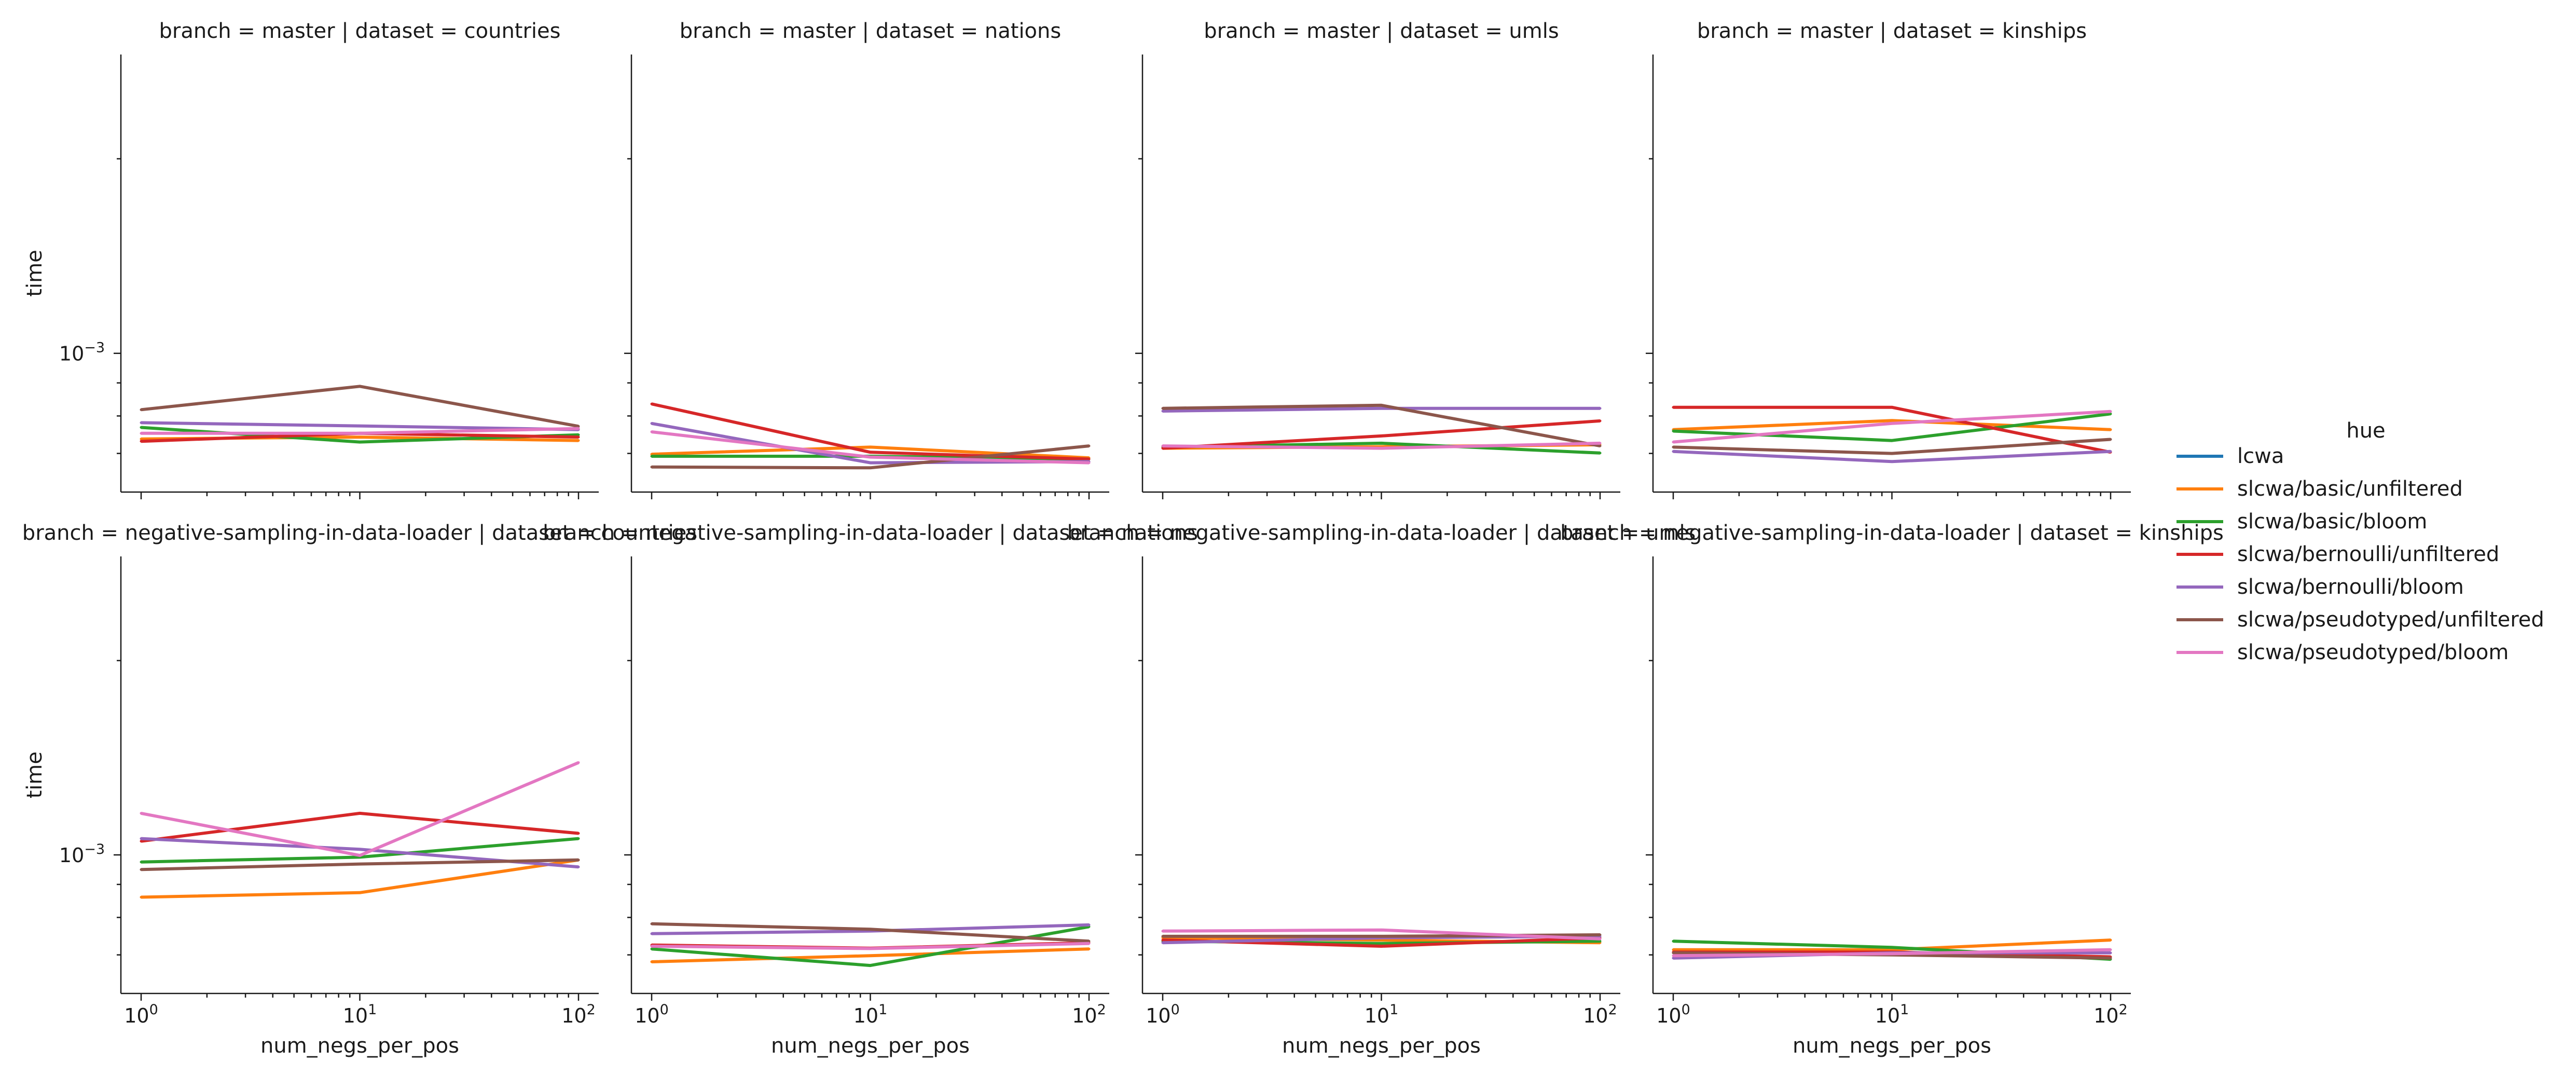 The height and width of the screenshot is (1090, 2576). I want to click on panel-title: branch = master | dataset = nations, so click(870, 31).